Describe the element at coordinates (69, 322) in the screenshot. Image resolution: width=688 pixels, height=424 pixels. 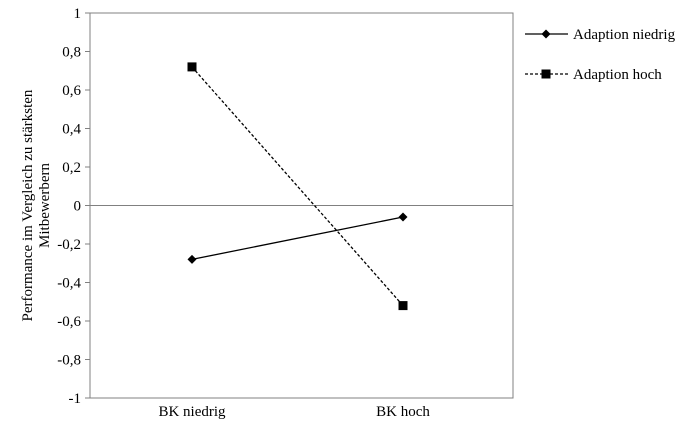
I see `y-tick-label: -0,6` at that location.